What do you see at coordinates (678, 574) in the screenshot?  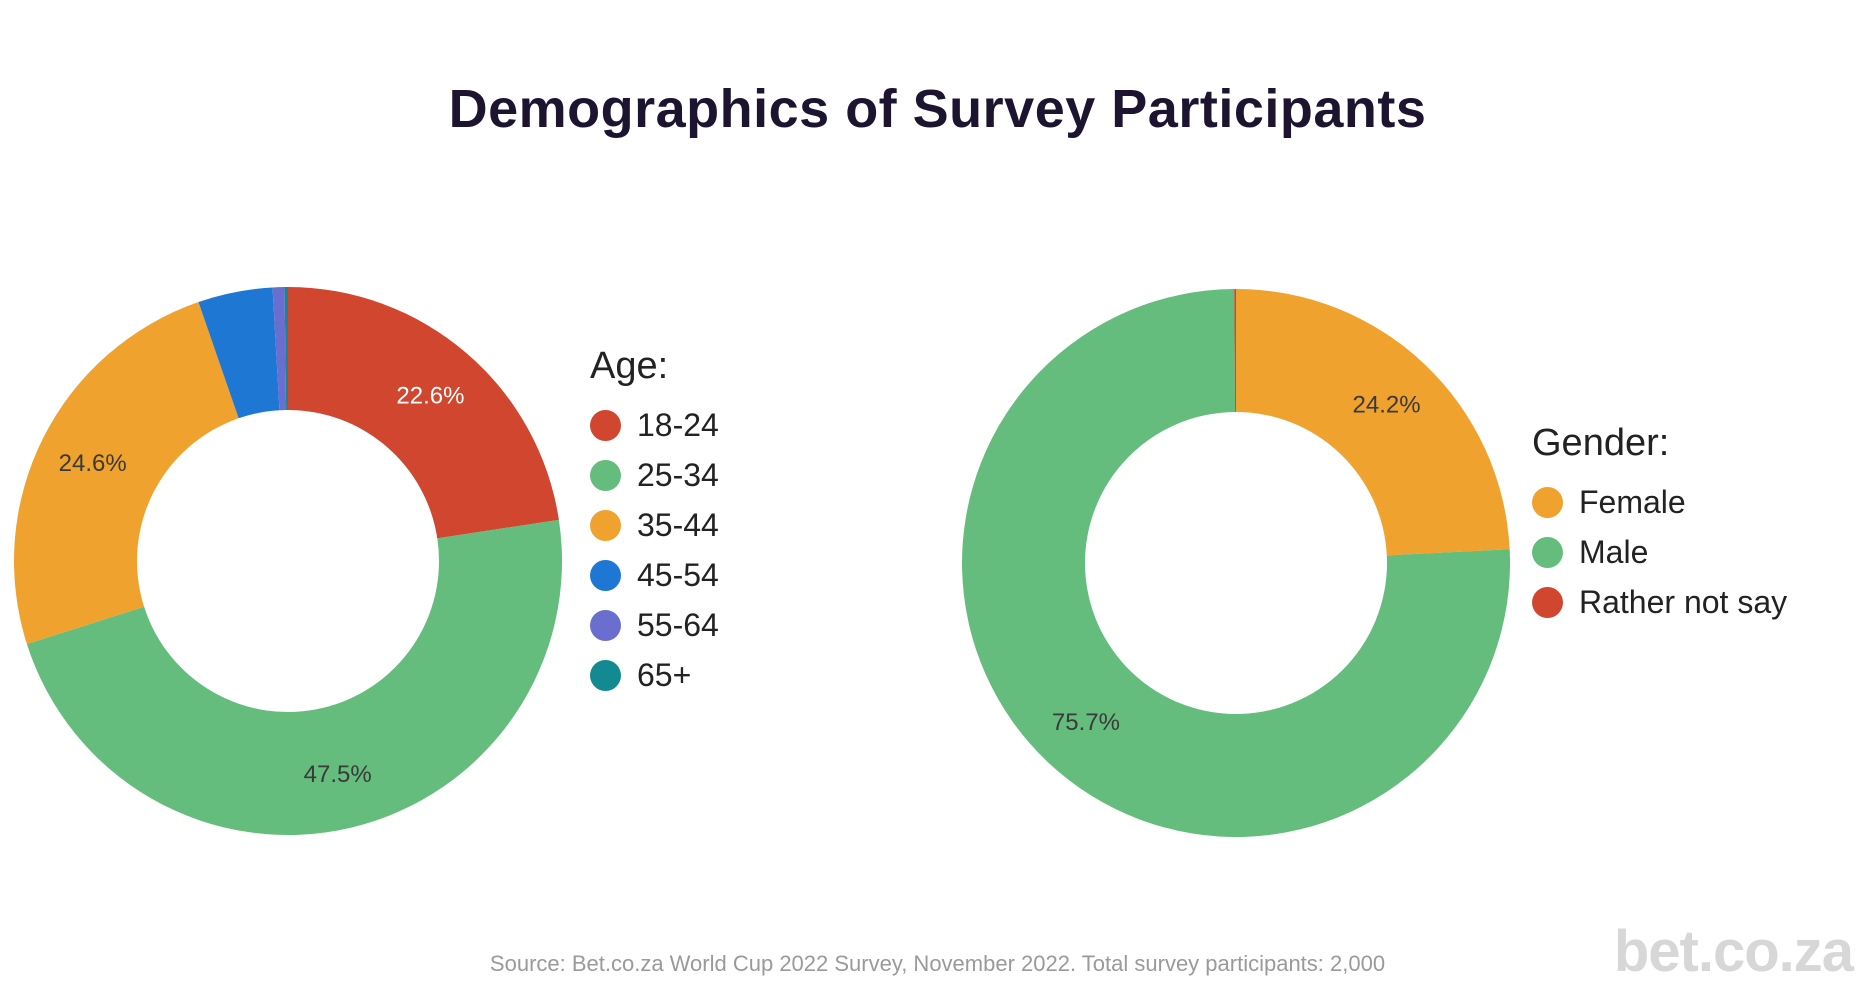 I see `age-legend-label: 45-54` at bounding box center [678, 574].